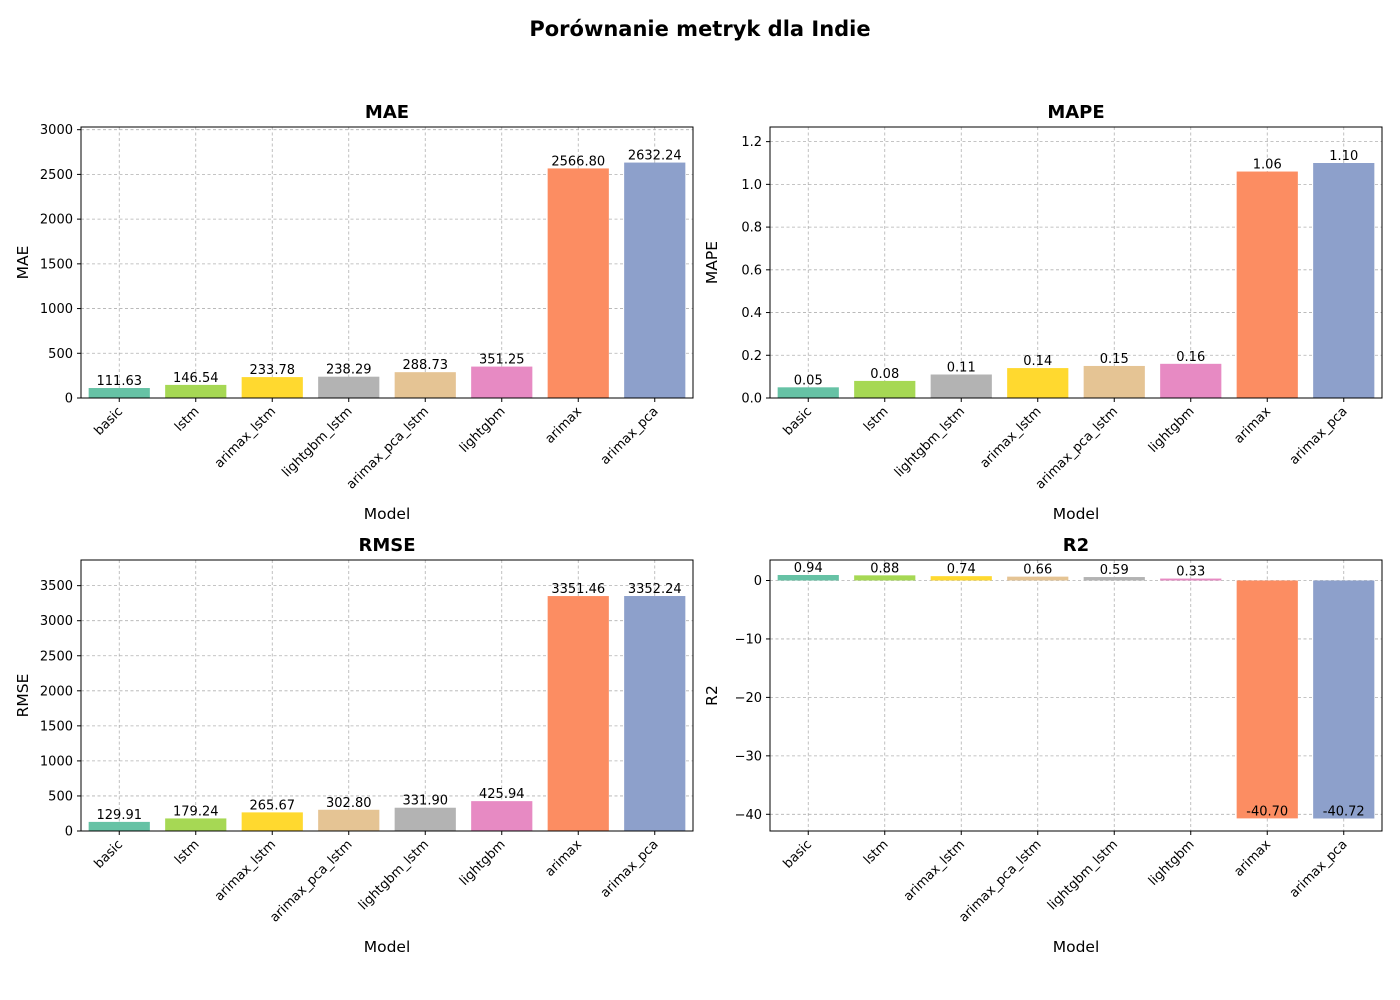  What do you see at coordinates (748, 815) in the screenshot?
I see `y-tick-label: −40` at bounding box center [748, 815].